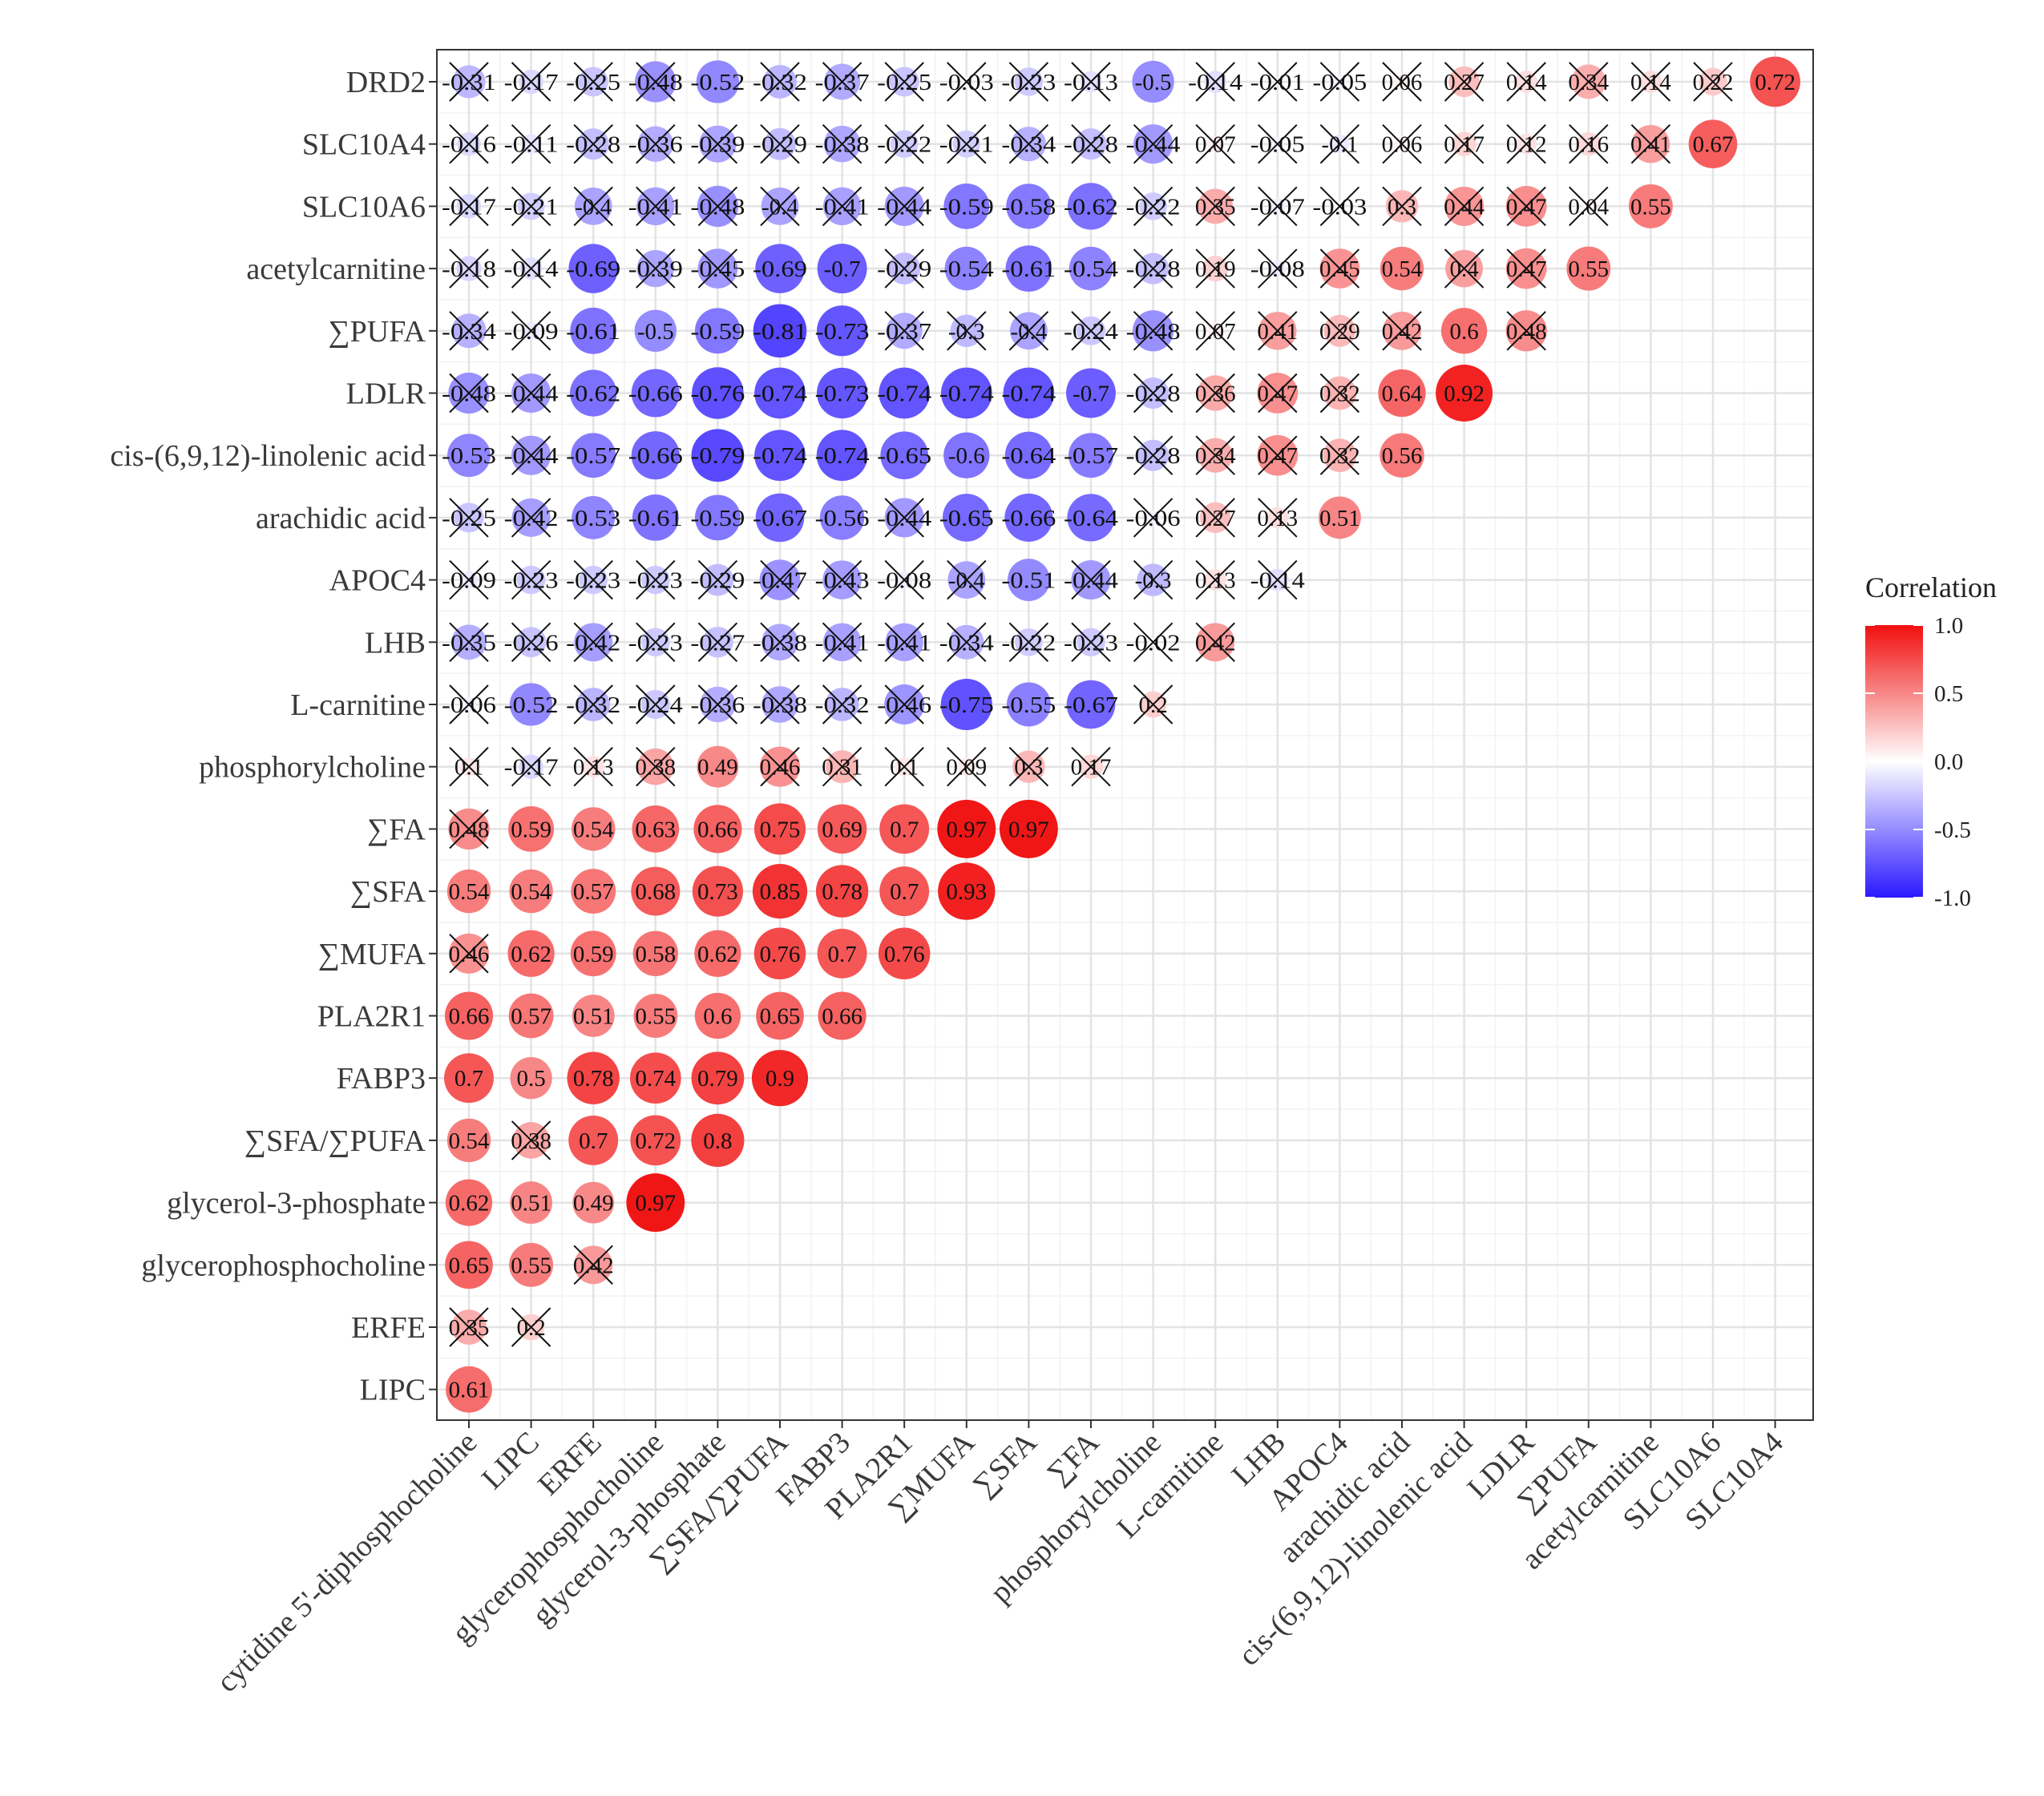 The image size is (2044, 1796). I want to click on cell-value: 0.1, so click(904, 768).